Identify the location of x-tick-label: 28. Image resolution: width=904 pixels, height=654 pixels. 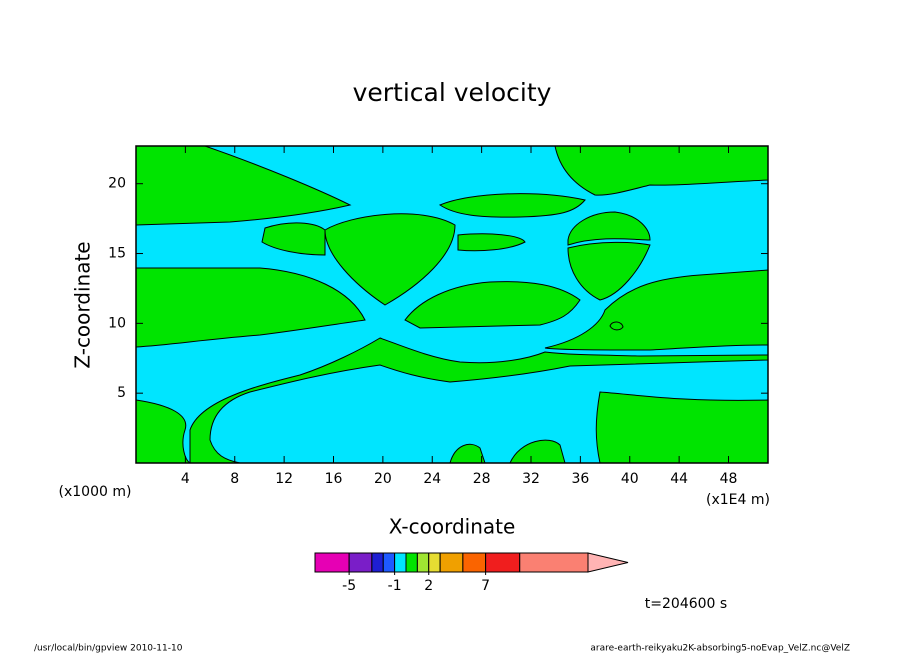
(482, 479).